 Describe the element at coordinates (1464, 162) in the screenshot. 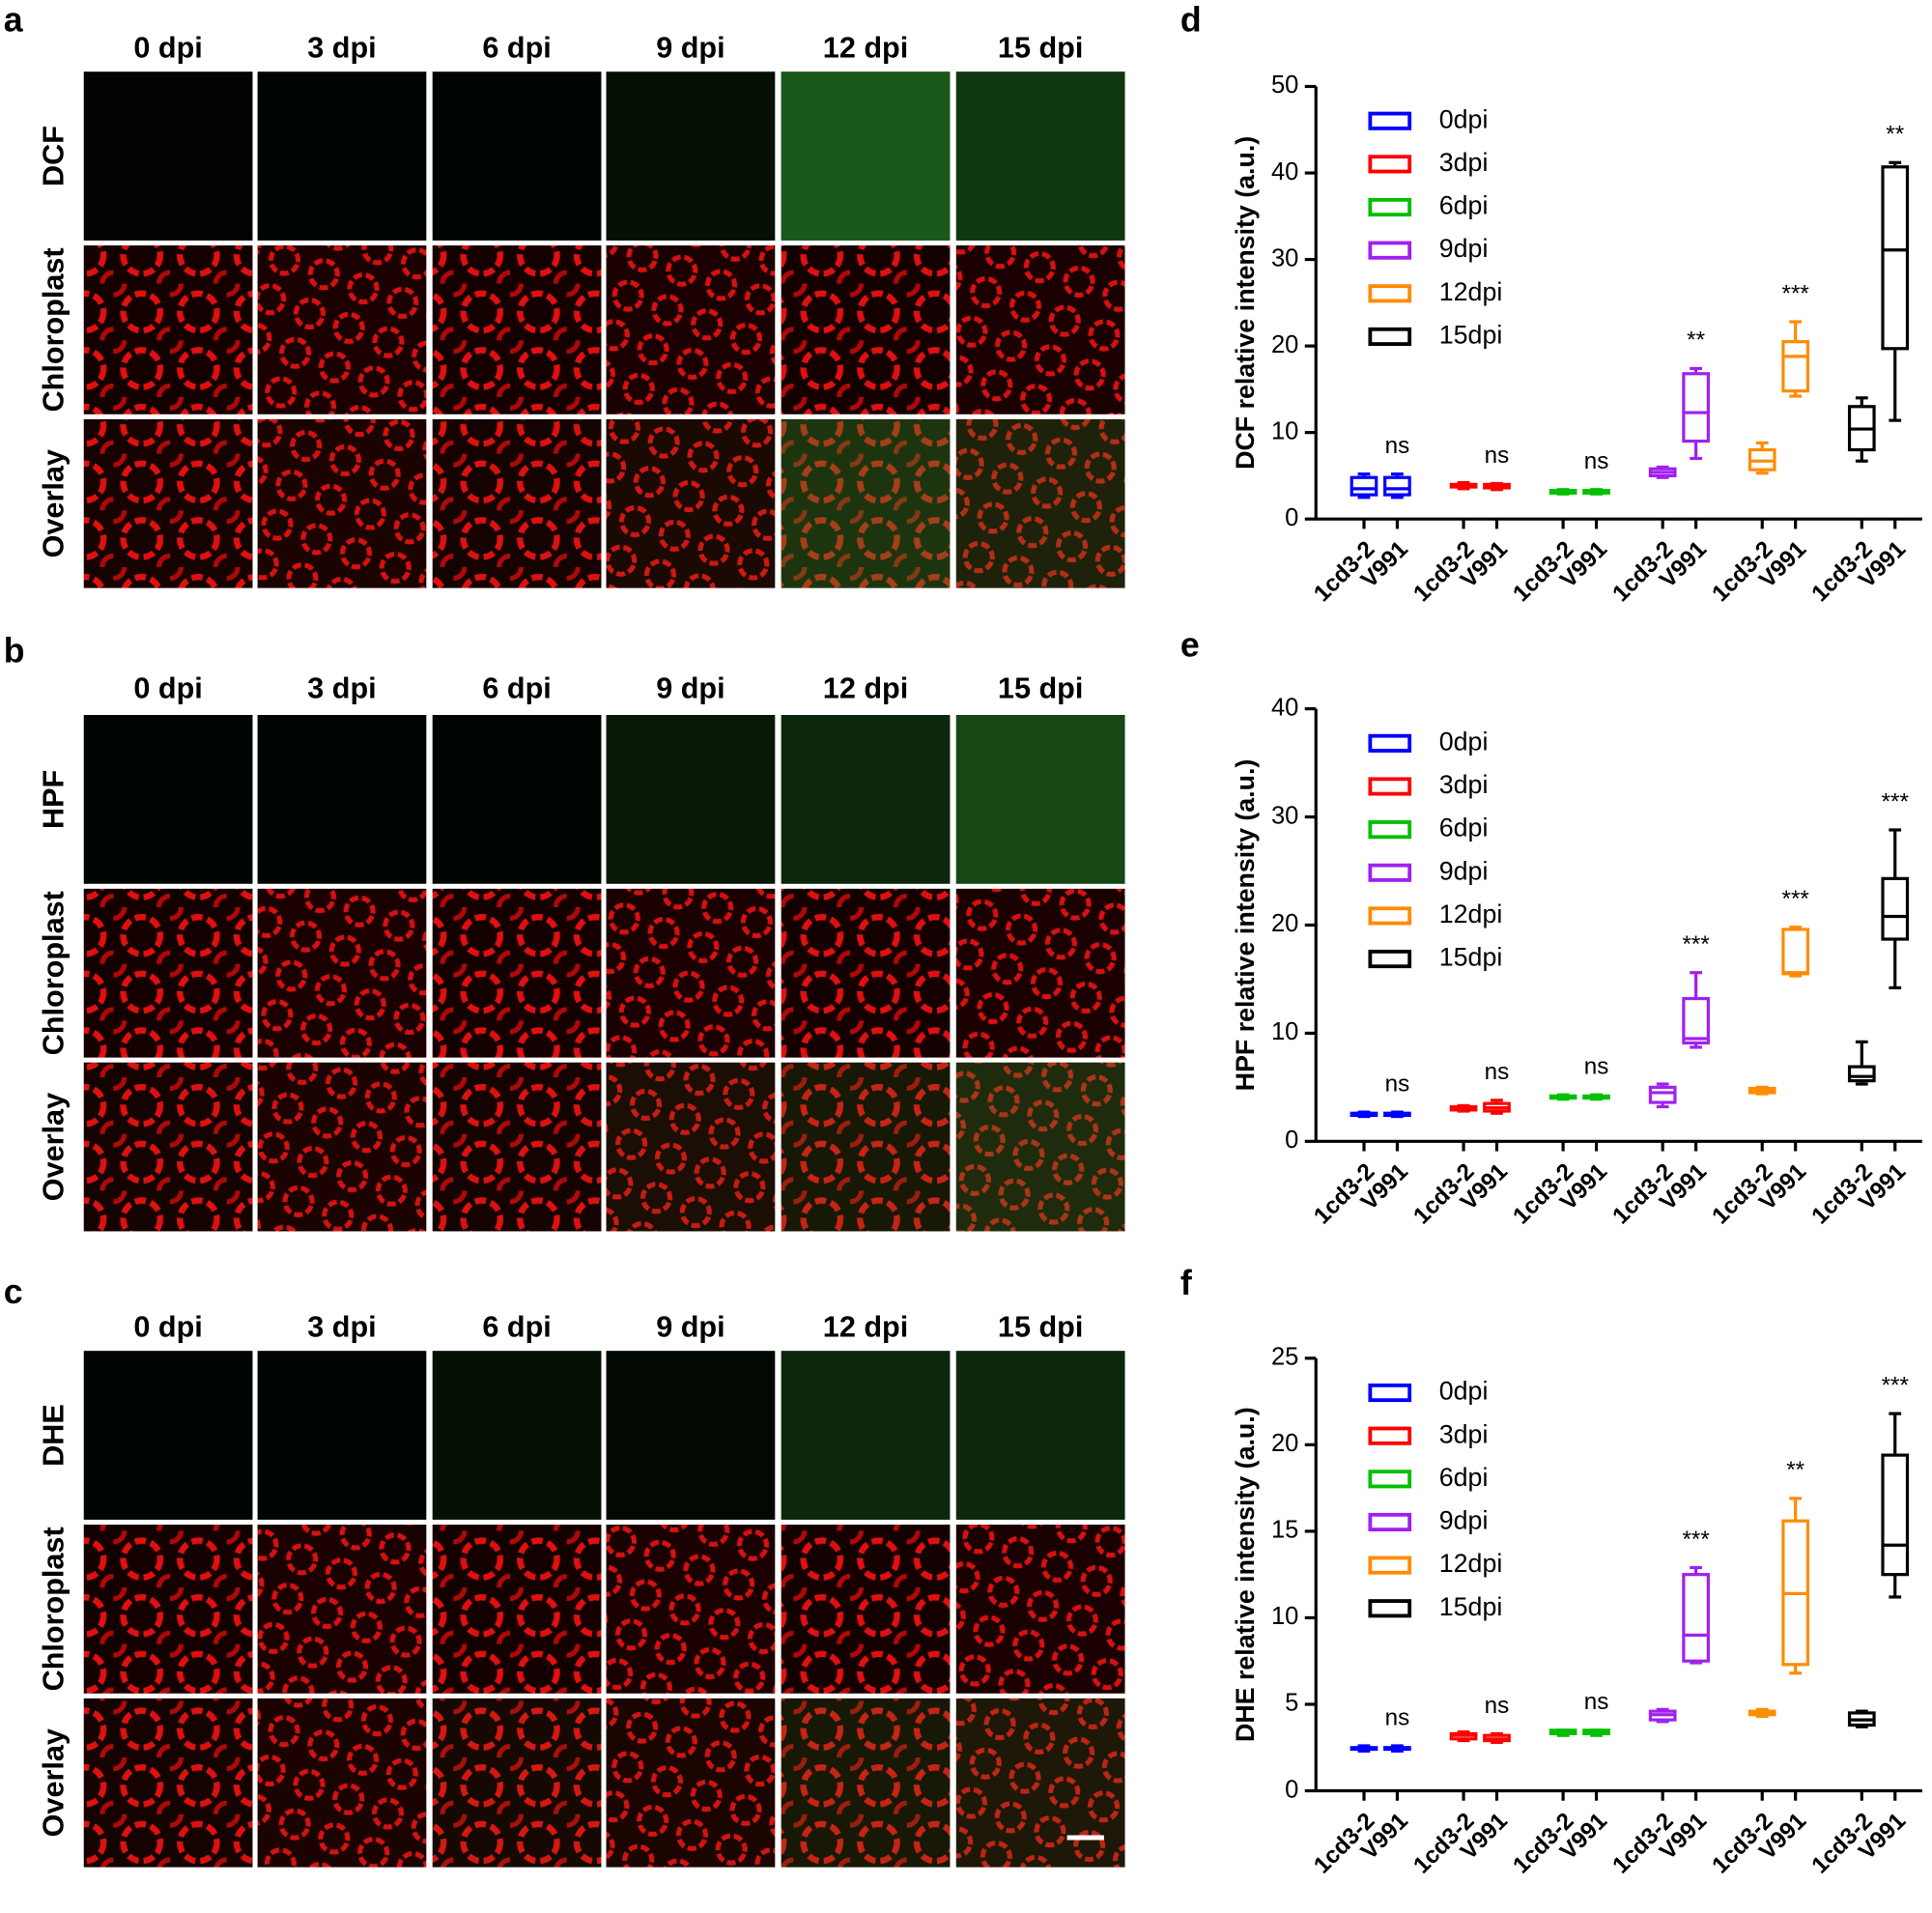

I see `legend-label: 3dpi` at that location.